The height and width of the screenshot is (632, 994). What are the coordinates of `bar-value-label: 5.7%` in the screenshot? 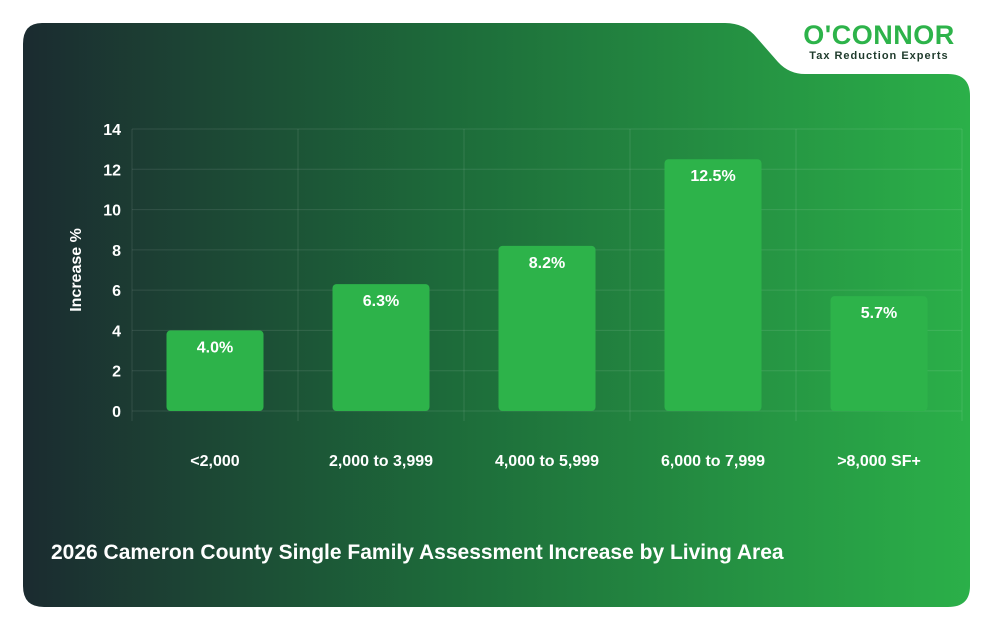 It's located at (879, 313).